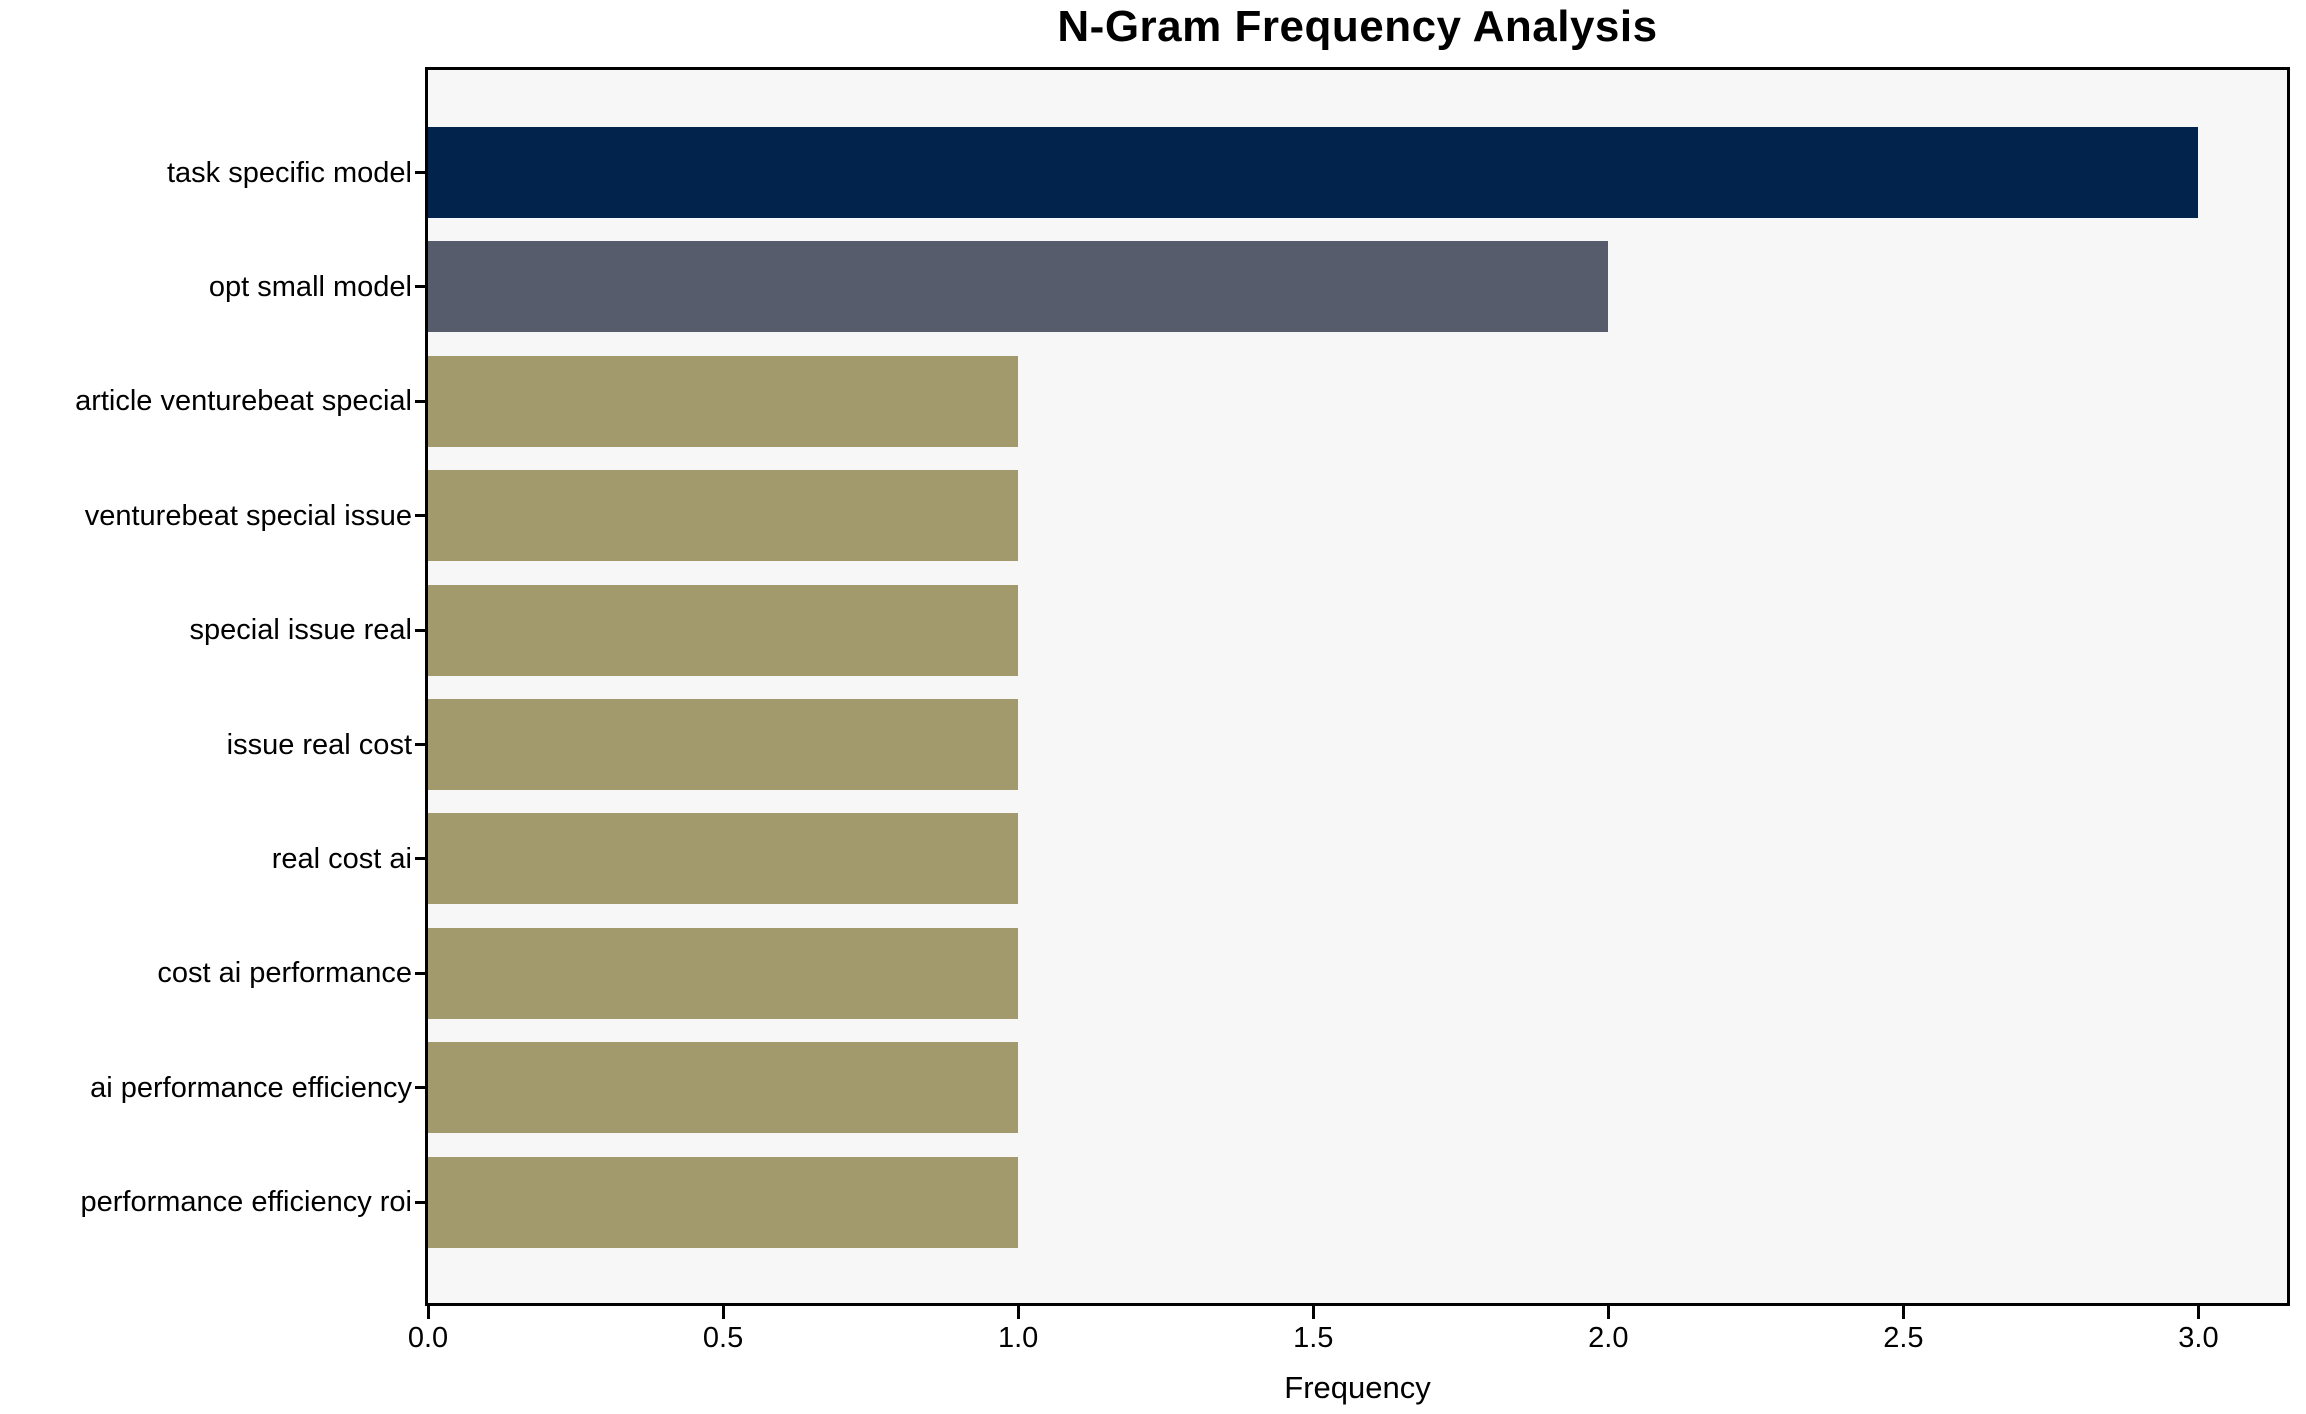  What do you see at coordinates (1018, 1338) in the screenshot?
I see `x-tick-label: 1.0` at bounding box center [1018, 1338].